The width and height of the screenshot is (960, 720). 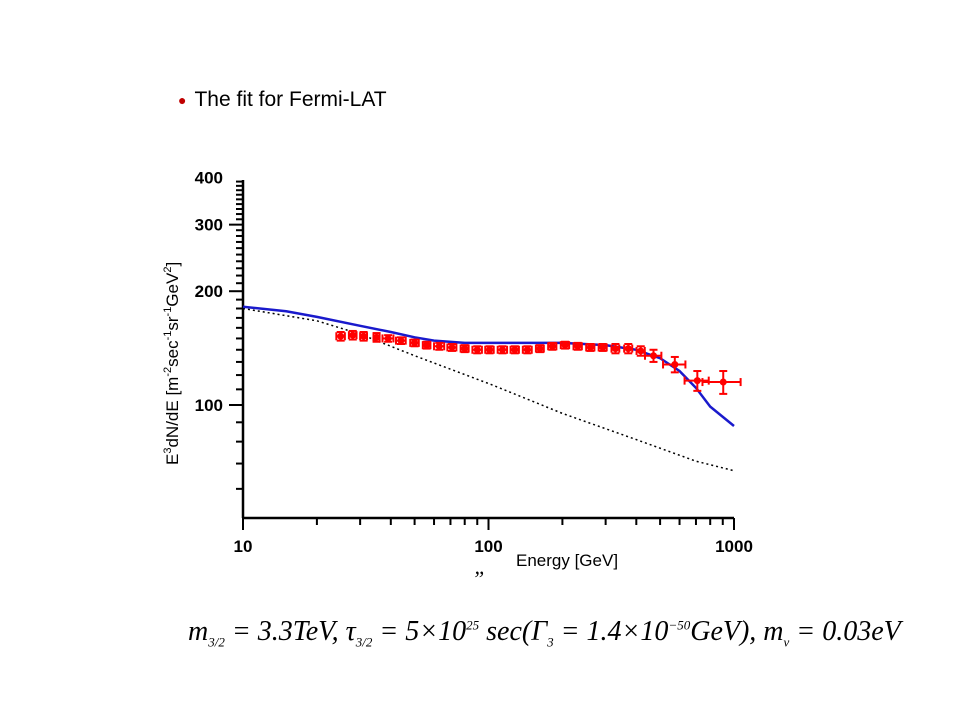 I want to click on fit-solid-line, so click(x=488, y=366).